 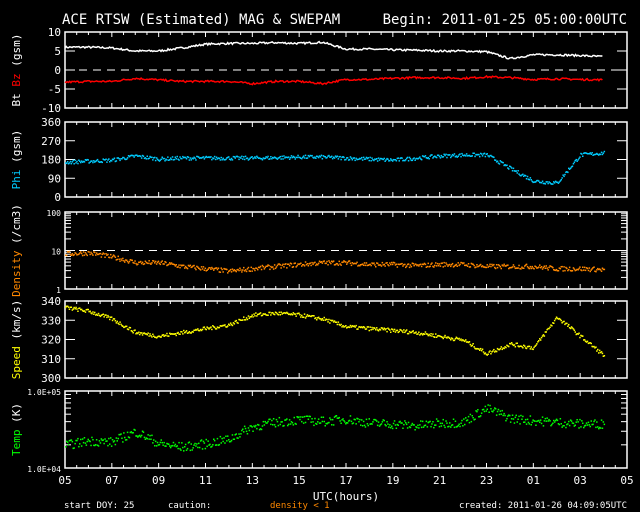 I want to click on panel-frame, so click(x=346, y=429).